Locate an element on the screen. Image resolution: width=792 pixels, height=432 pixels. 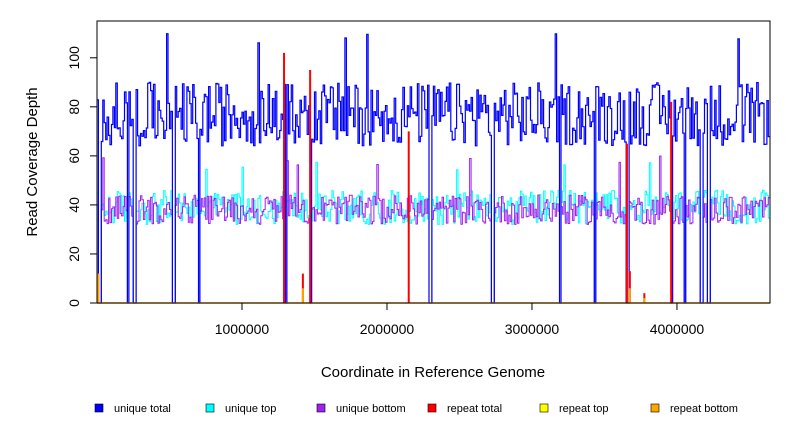
x-tick-label: 1000000 is located at coordinates (242, 329).